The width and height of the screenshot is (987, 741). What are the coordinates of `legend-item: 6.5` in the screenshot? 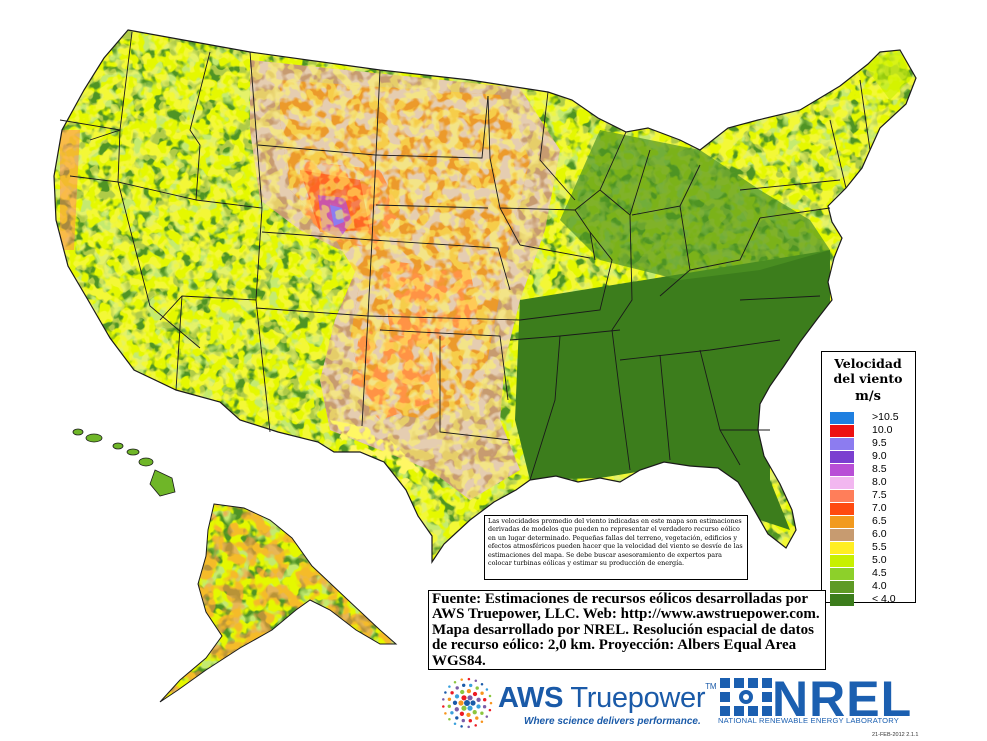 It's located at (872, 522).